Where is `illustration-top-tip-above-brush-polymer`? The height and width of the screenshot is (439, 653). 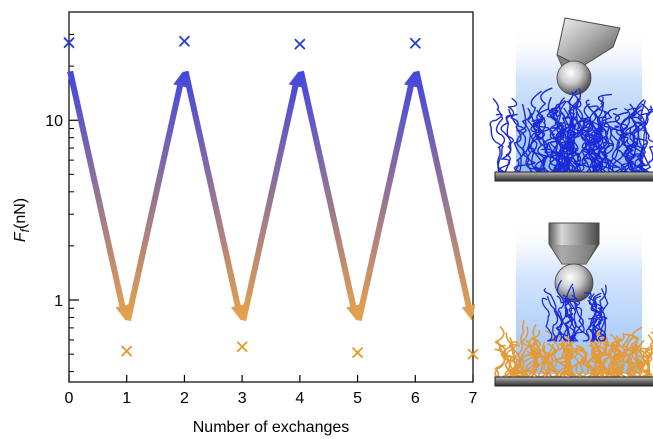
illustration-top-tip-above-brush-polymer is located at coordinates (571, 99).